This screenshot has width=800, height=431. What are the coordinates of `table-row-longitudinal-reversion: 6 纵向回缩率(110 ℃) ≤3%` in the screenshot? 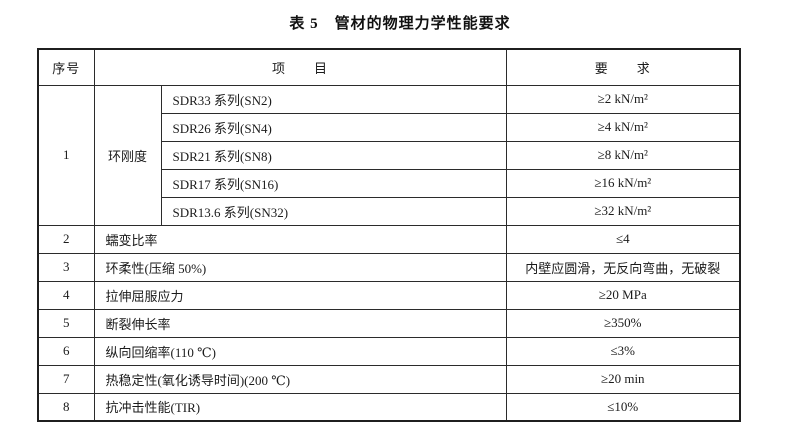 It's located at (389, 351).